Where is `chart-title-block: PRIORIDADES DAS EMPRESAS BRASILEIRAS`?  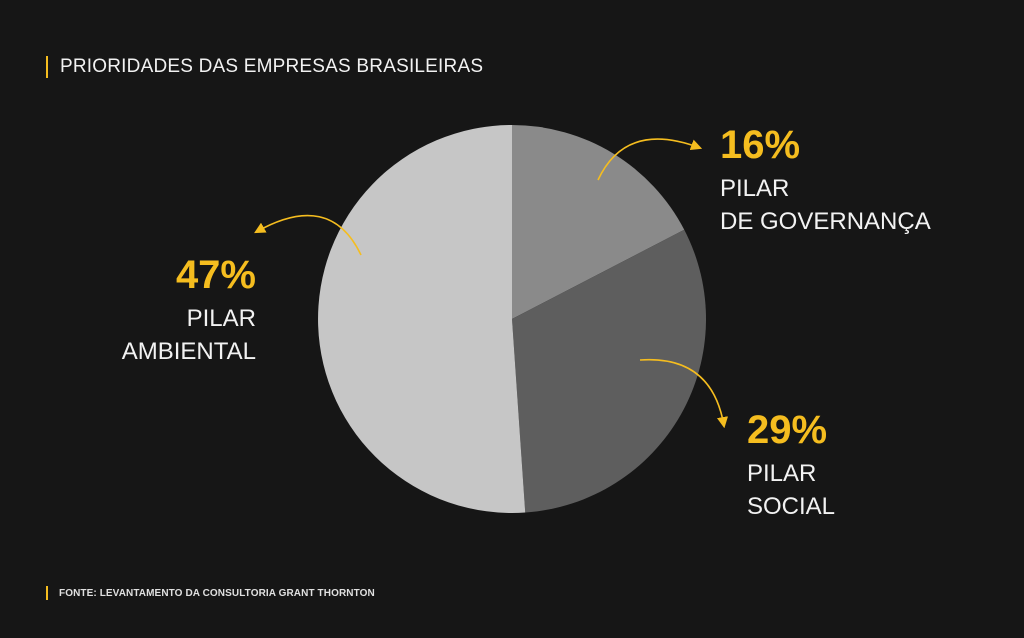
chart-title-block: PRIORIDADES DAS EMPRESAS BRASILEIRAS is located at coordinates (264, 67).